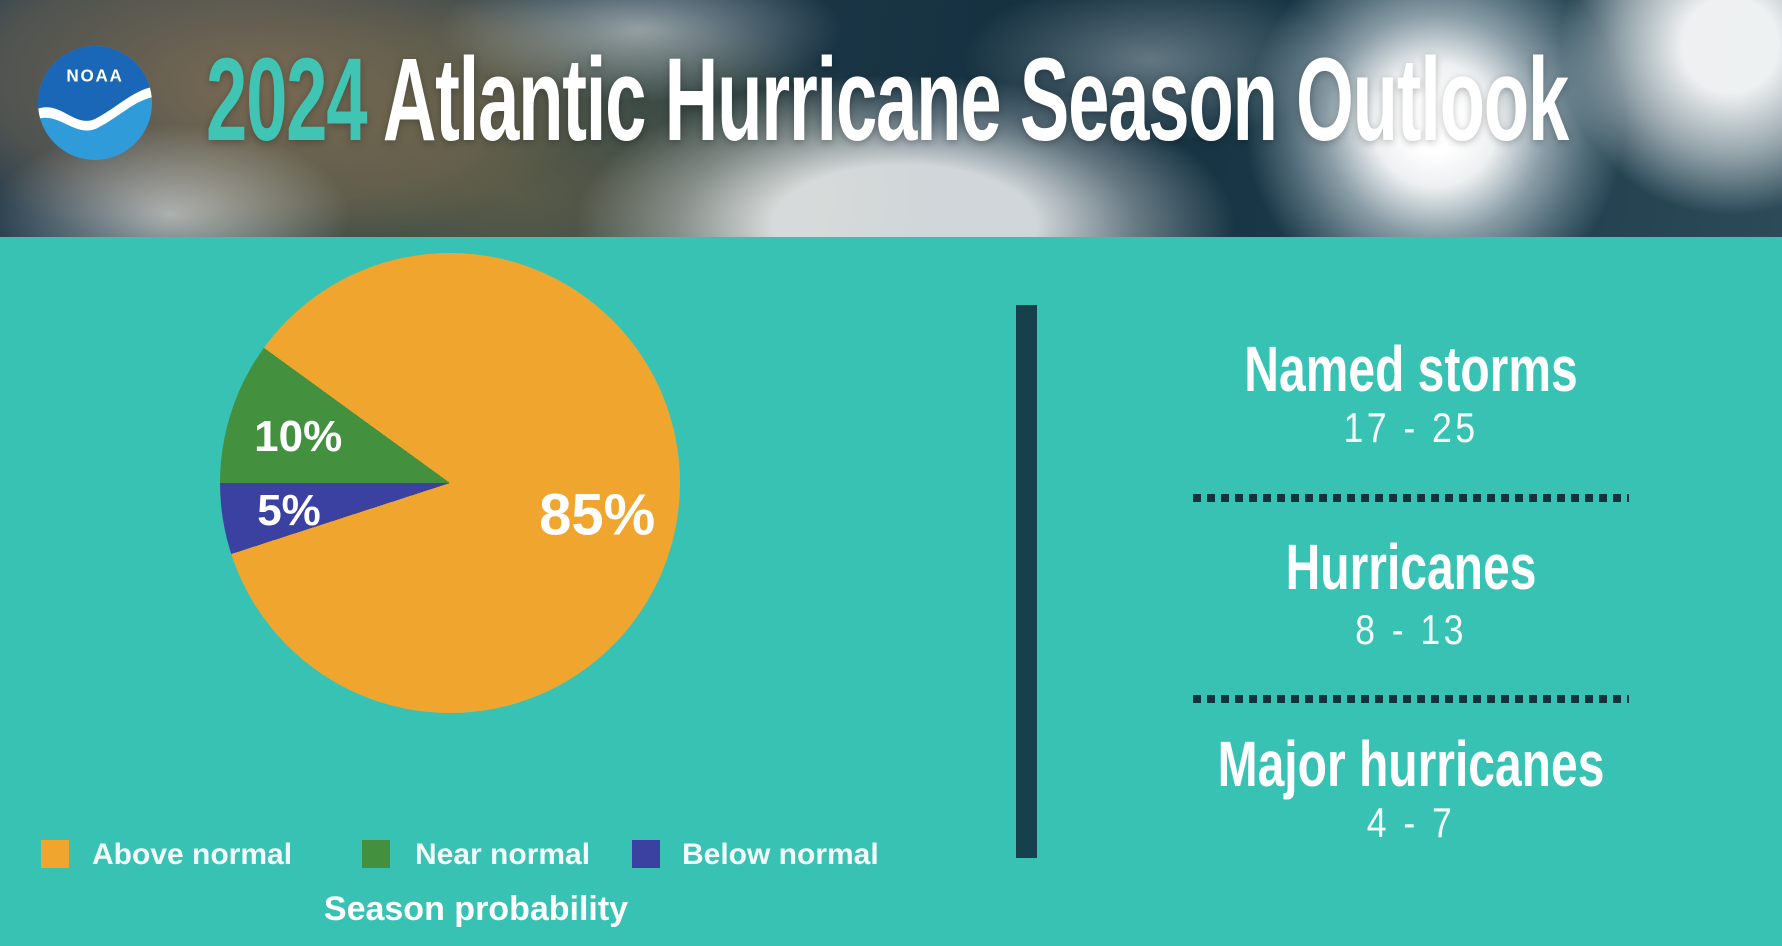 Image resolution: width=1782 pixels, height=946 pixels. Describe the element at coordinates (1411, 567) in the screenshot. I see `stat-title-hurricanes: Hurricanes` at that location.